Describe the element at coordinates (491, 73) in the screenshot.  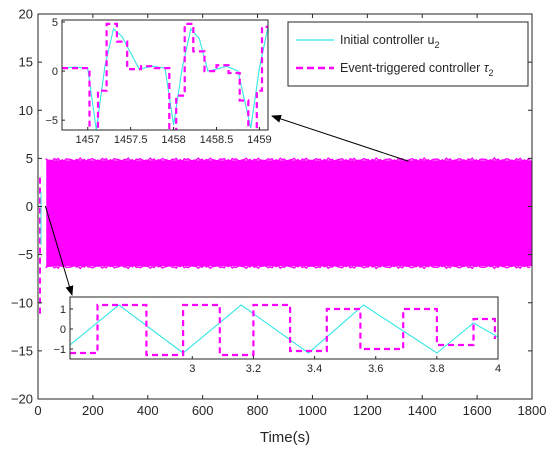
I see `legend-label-event-subscript: 2` at that location.